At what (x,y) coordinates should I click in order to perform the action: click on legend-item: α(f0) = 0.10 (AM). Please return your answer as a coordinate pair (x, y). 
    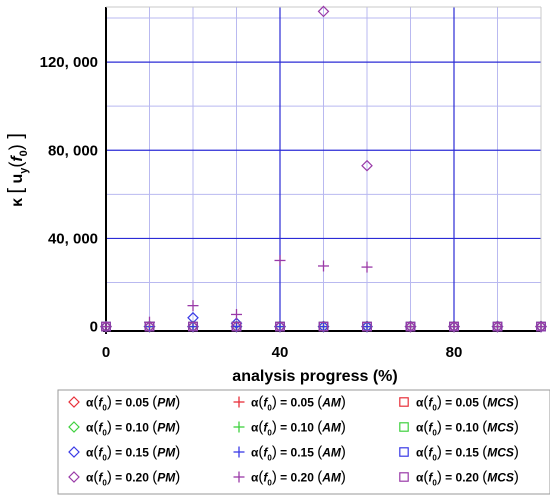
    Looking at the image, I should click on (289, 428).